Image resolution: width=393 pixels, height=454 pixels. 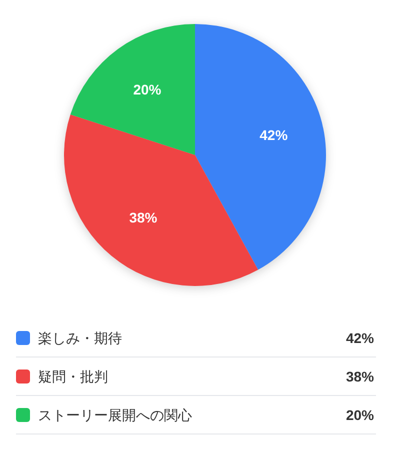 I want to click on legend-label: 楽しみ・期待, so click(x=80, y=338).